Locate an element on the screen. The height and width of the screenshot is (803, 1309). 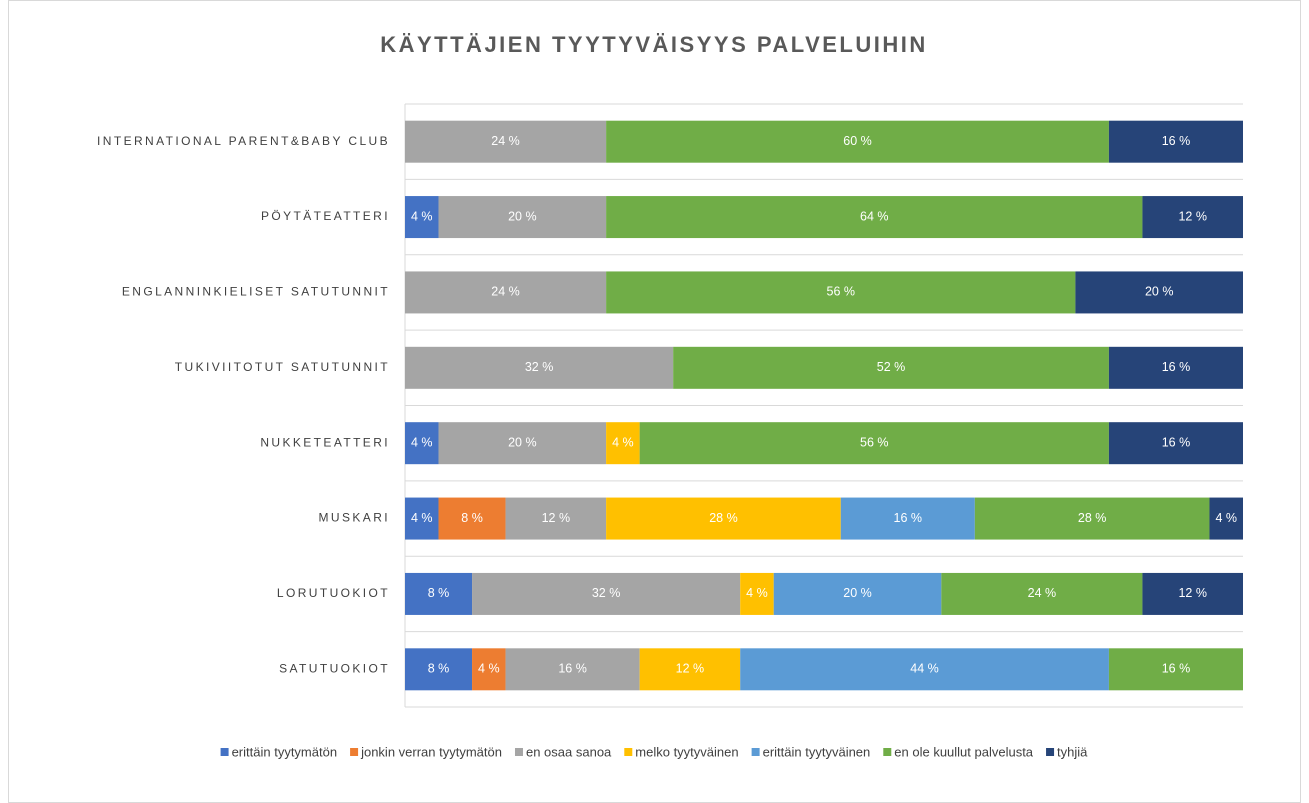
legend-label: melko tyytyväinen is located at coordinates (686, 751).